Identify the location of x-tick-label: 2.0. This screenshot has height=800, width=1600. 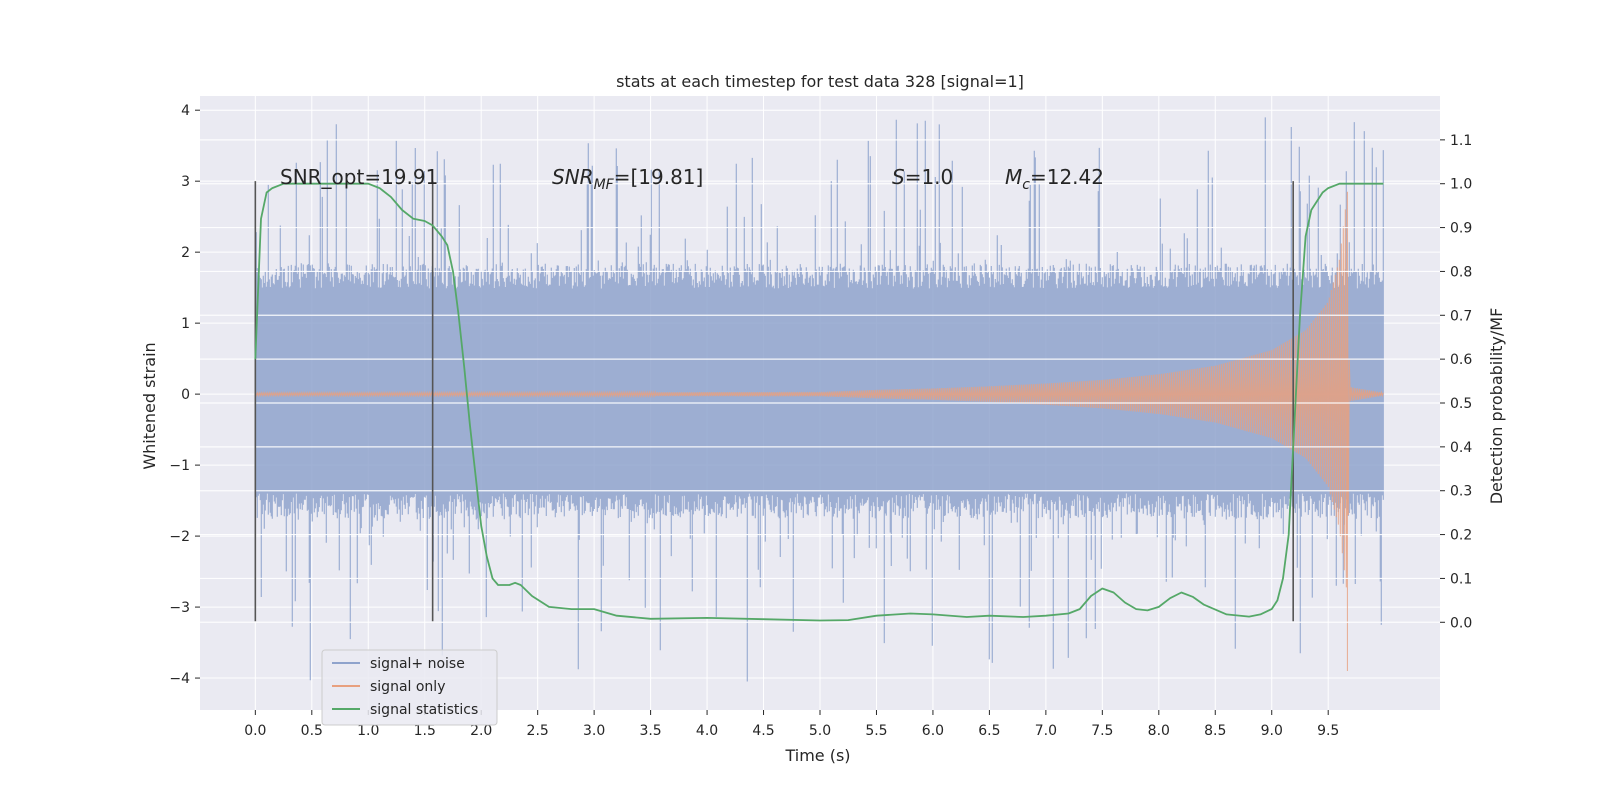
(481, 731).